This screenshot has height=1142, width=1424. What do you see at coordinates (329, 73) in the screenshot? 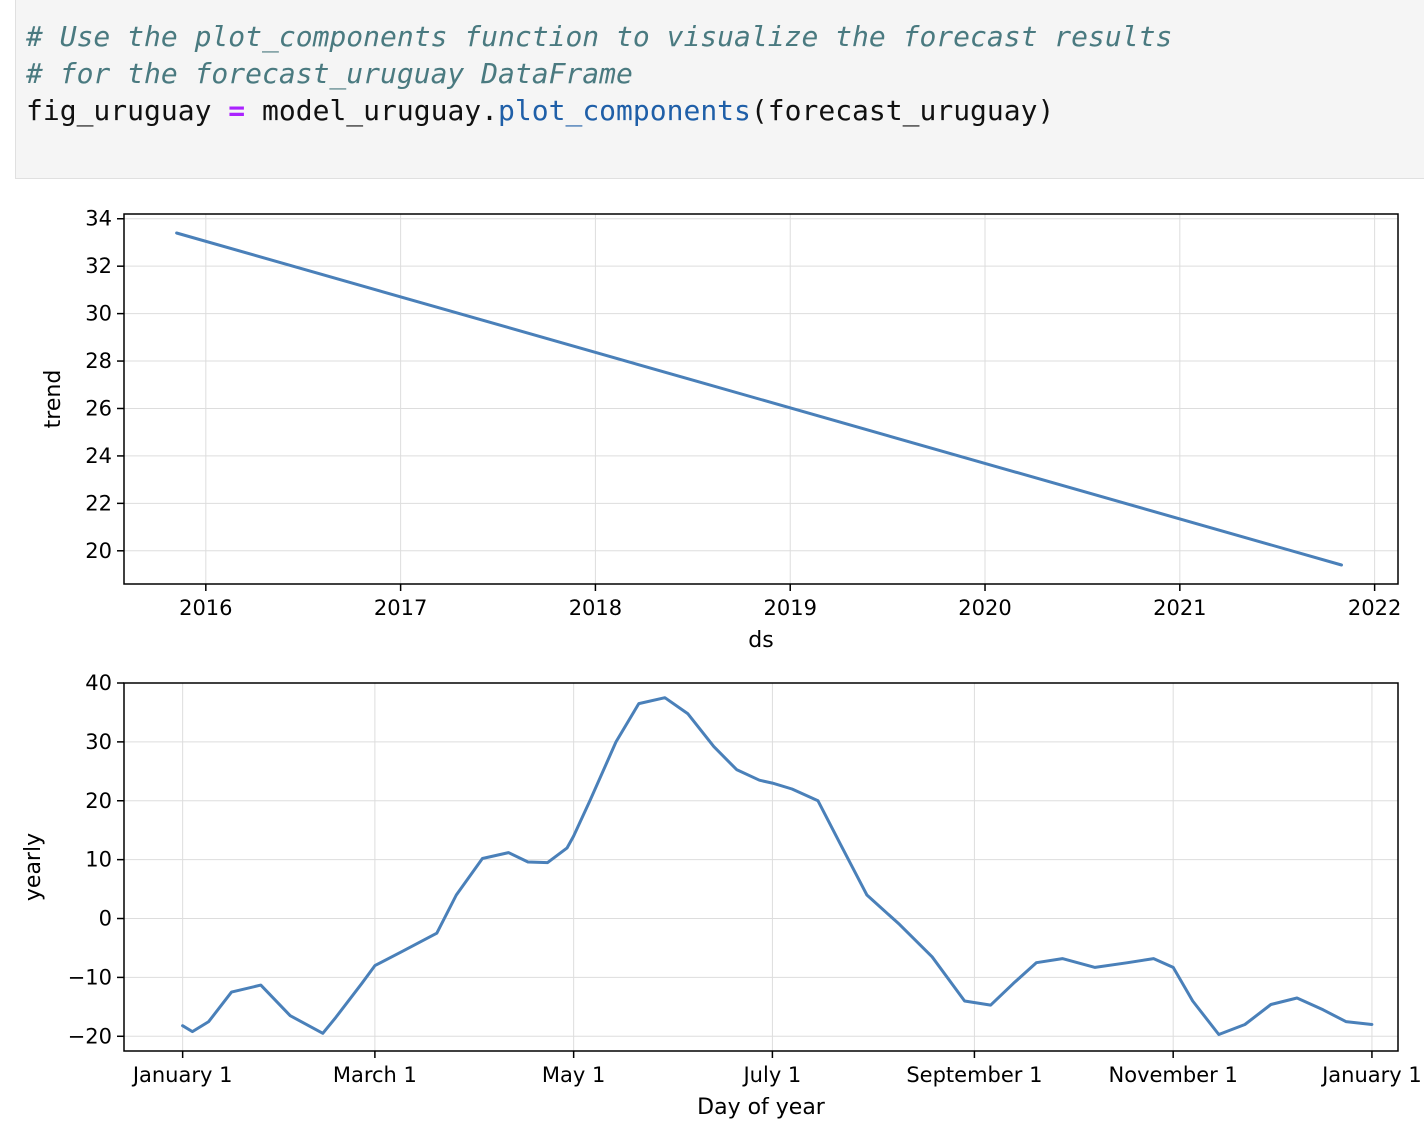
I see `code-comment-line-2: # for the forecast_uruguay DataFrame` at bounding box center [329, 73].